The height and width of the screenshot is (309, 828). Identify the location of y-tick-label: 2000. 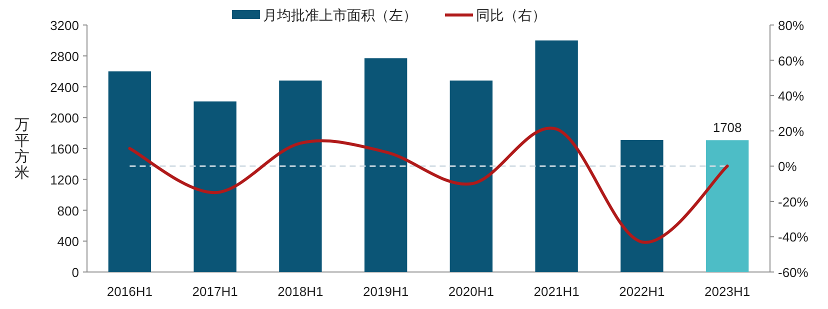
(64, 118).